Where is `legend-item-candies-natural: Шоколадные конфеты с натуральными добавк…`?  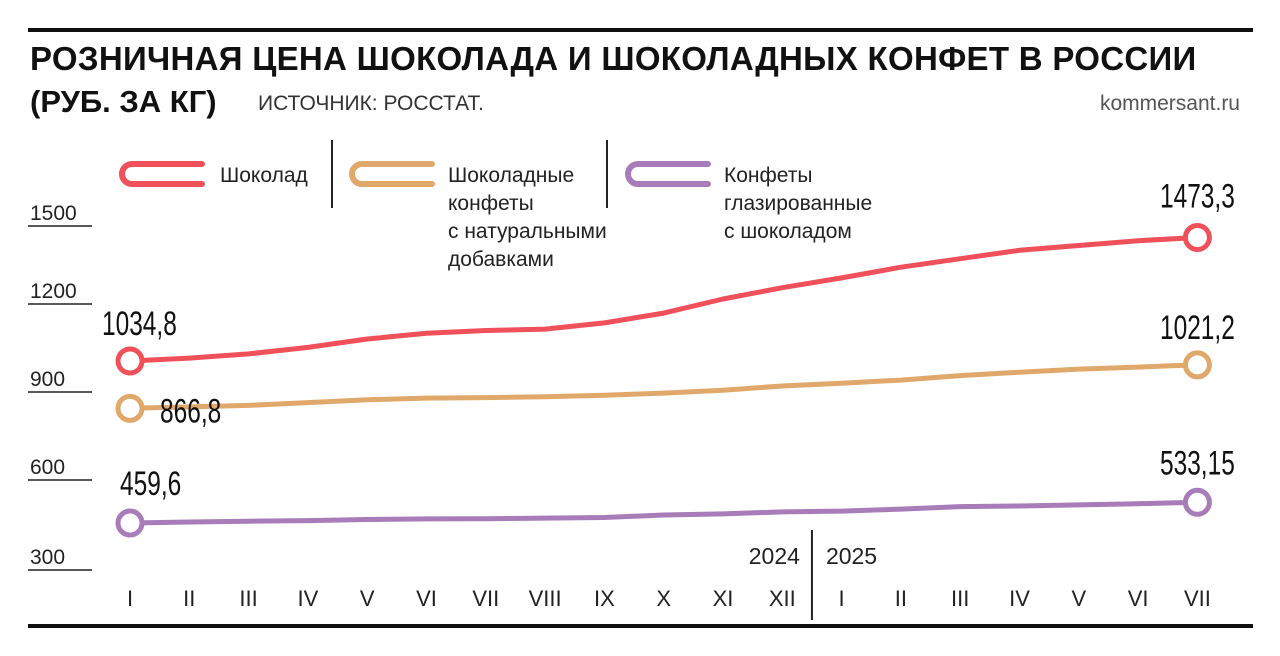 legend-item-candies-natural: Шоколадные конфеты с натуральными добавк… is located at coordinates (527, 218).